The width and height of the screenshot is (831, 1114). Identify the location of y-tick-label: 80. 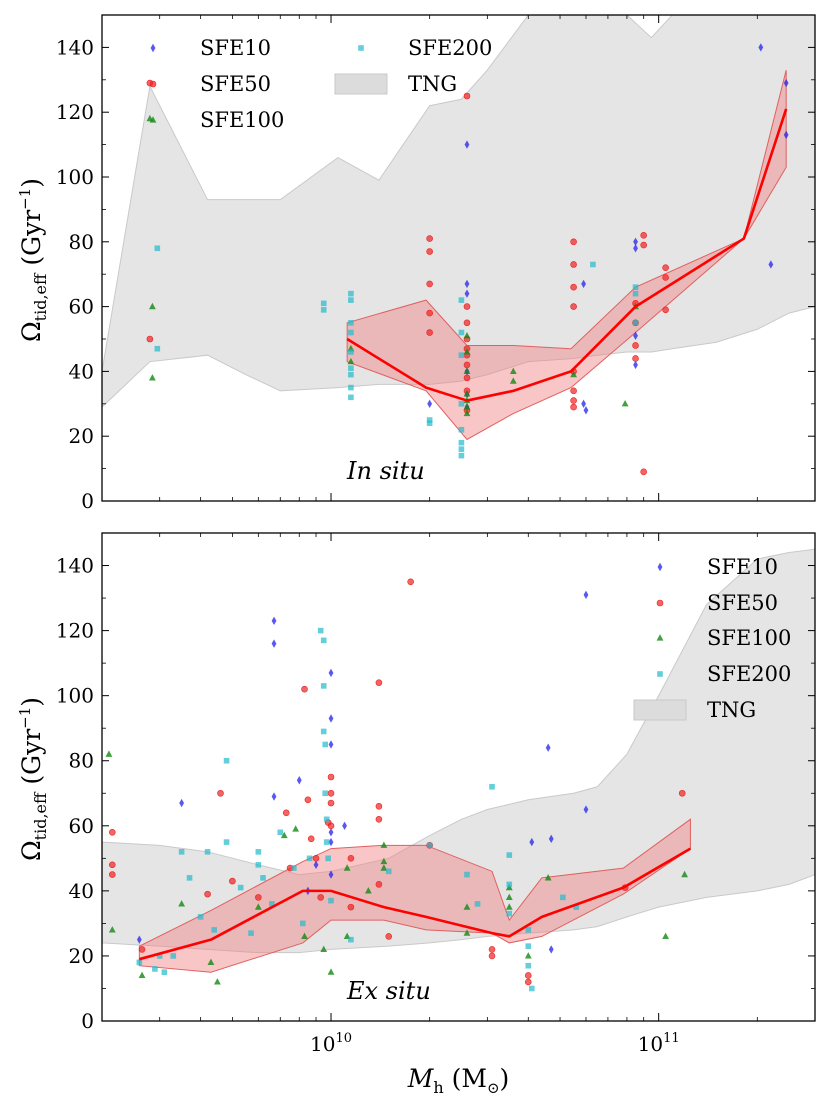
(81, 761).